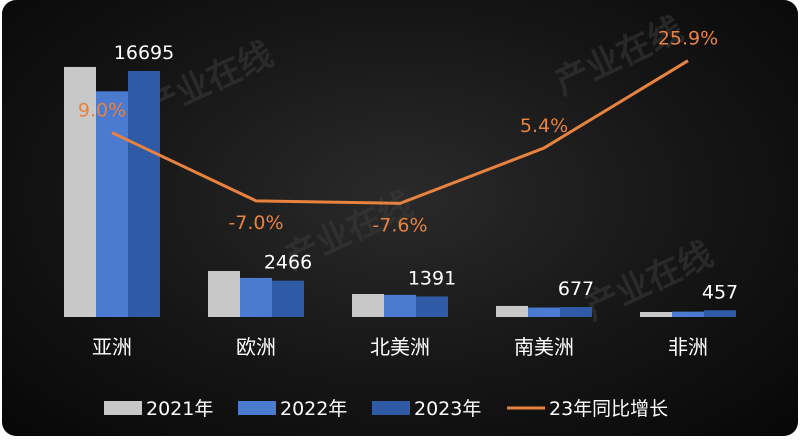 The height and width of the screenshot is (440, 800). Describe the element at coordinates (144, 53) in the screenshot. I see `bar-data-label: 16695` at that location.